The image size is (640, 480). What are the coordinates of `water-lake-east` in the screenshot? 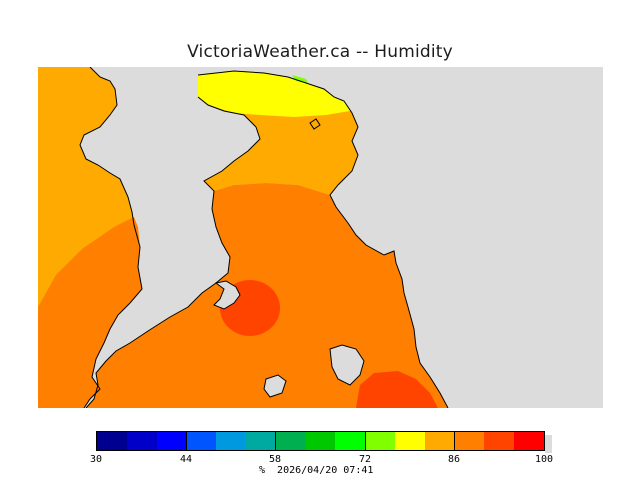 It's located at (347, 365).